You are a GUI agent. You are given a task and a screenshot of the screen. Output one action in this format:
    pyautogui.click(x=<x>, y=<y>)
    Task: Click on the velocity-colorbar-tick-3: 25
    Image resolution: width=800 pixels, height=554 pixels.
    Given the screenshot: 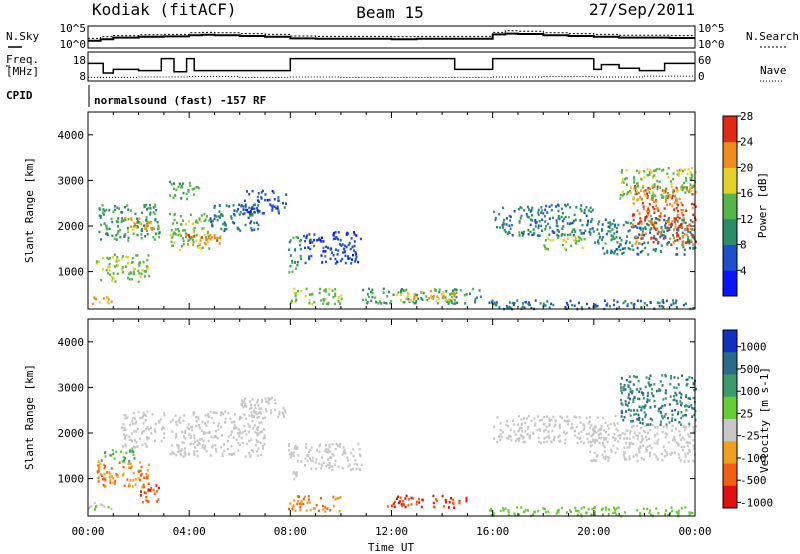 What is the action you would take?
    pyautogui.click(x=746, y=413)
    